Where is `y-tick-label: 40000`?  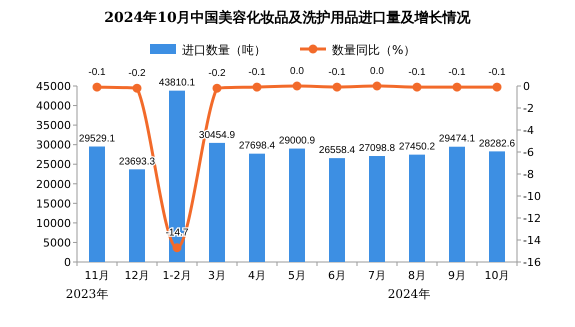 y-tick-label: 40000 is located at coordinates (53, 106).